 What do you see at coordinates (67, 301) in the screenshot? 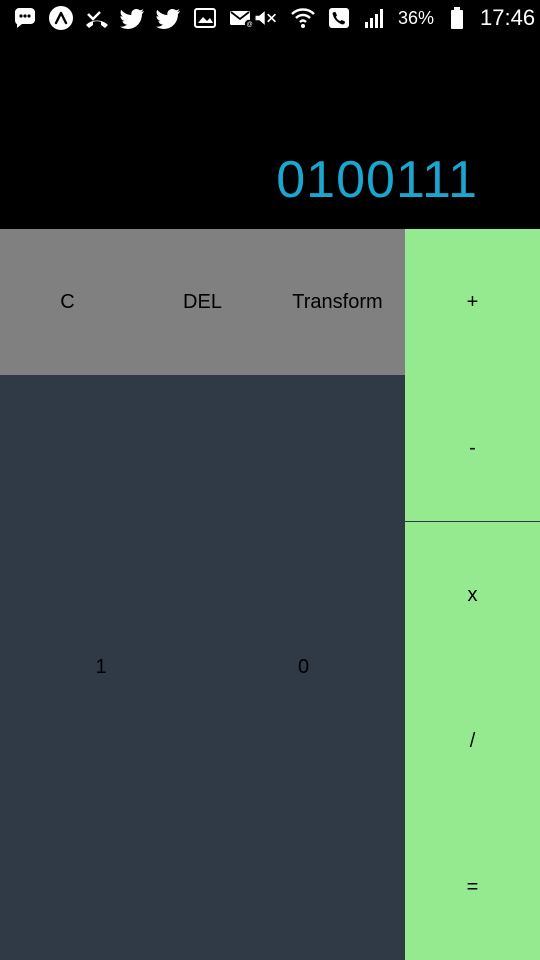
I see `clear-button: C` at bounding box center [67, 301].